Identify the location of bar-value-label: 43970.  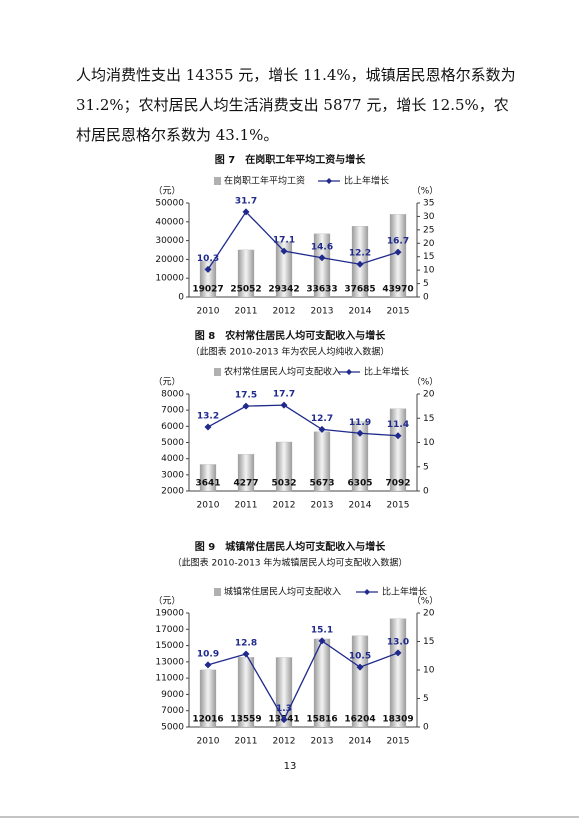
(397, 290).